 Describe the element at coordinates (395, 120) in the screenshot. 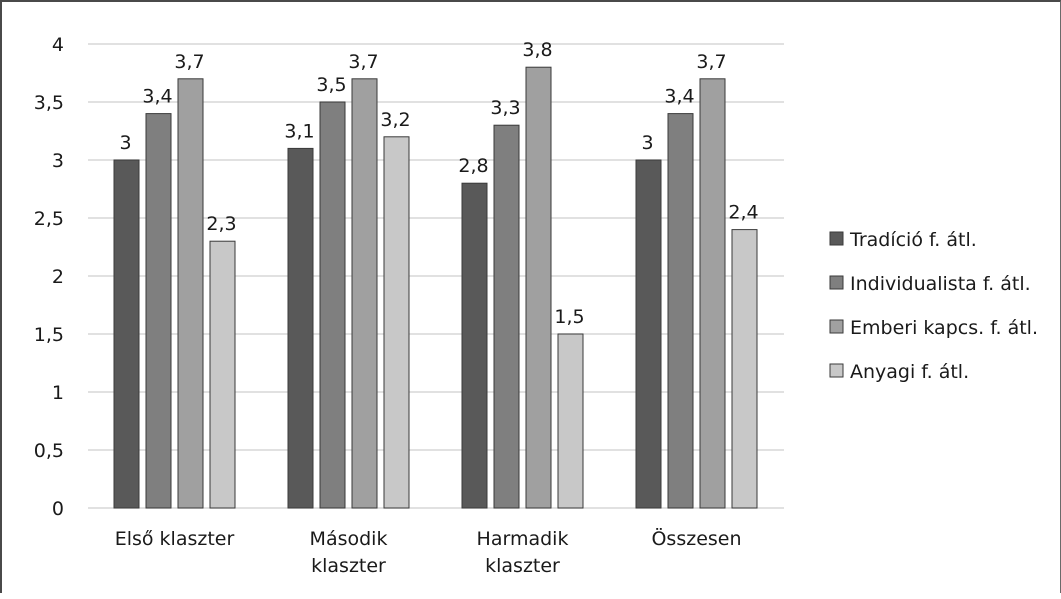

I see `data-label: 3,2` at that location.